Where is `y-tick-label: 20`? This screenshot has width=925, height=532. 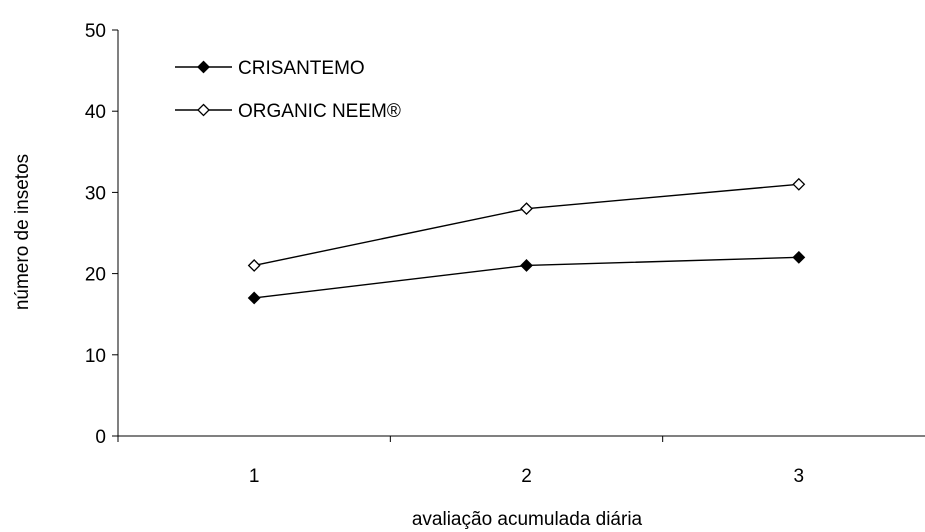 y-tick-label: 20 is located at coordinates (95, 275).